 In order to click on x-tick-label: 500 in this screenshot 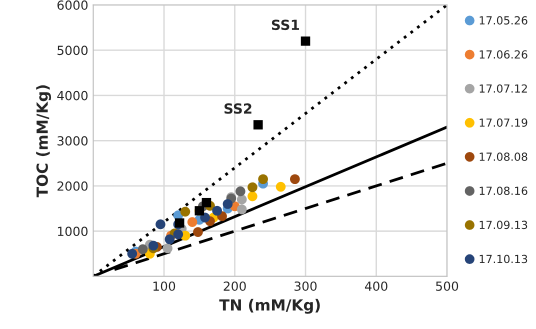, I will do `click(447, 286)`.